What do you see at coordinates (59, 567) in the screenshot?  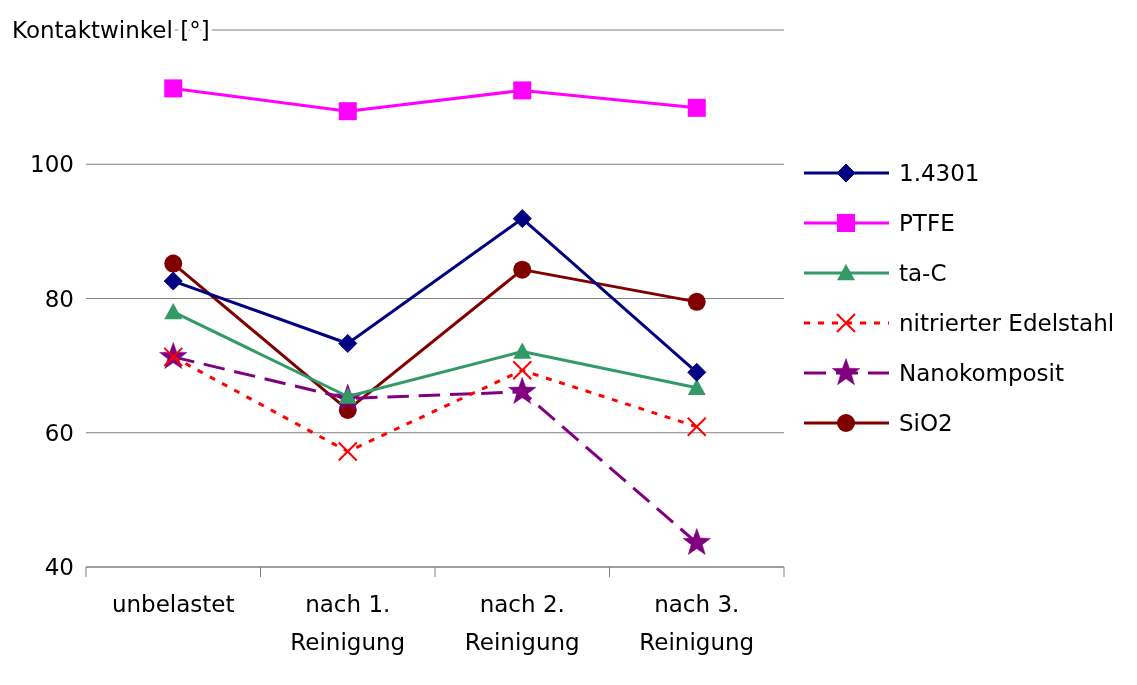 I see `y-tick-label: 40` at bounding box center [59, 567].